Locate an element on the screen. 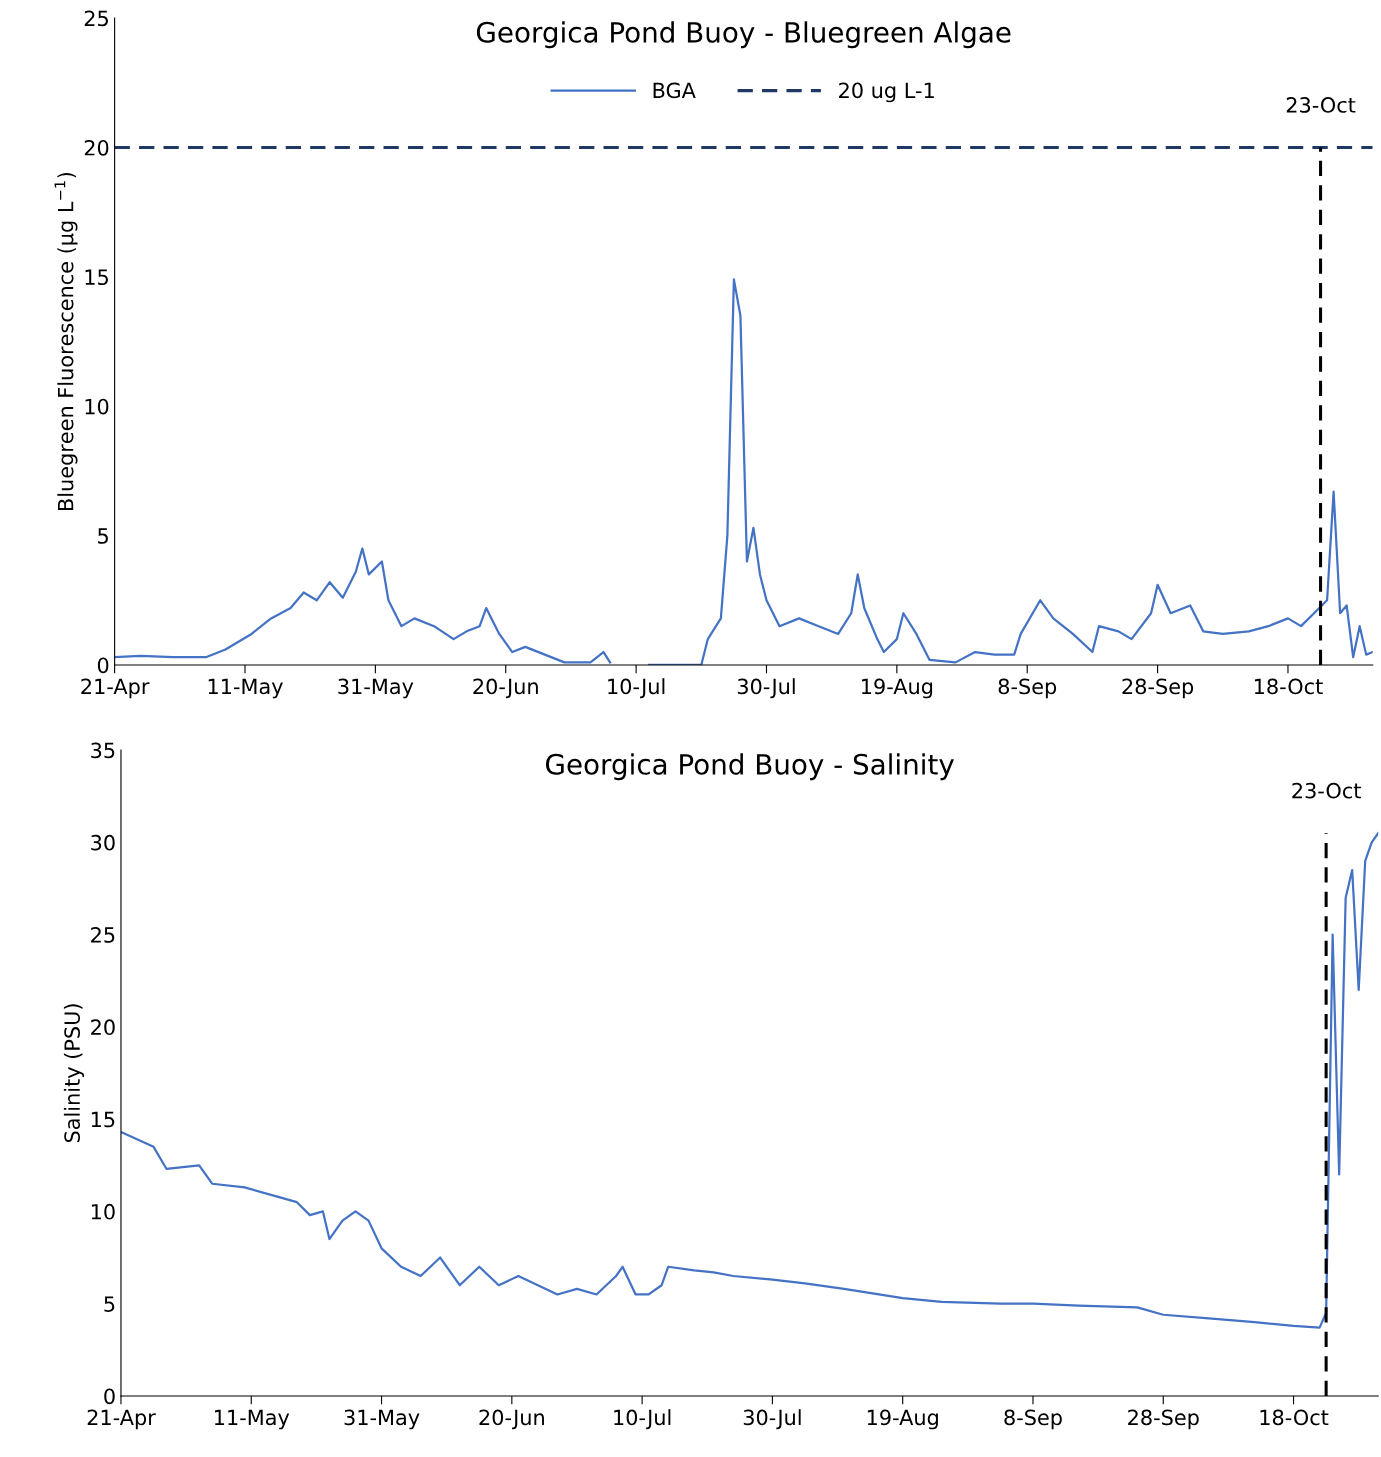  legend-label: 20 ug L-1 is located at coordinates (886, 92).